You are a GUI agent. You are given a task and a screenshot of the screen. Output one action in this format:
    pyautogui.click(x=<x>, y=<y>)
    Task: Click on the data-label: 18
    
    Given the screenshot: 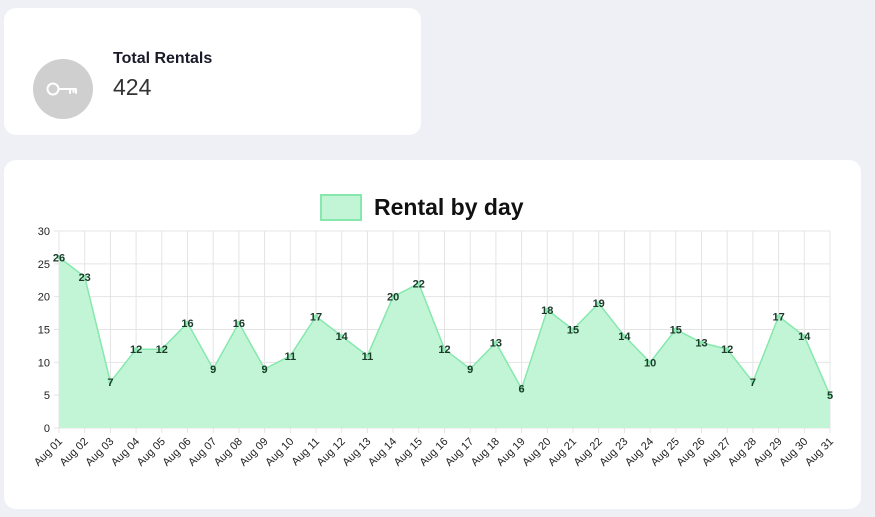 What is the action you would take?
    pyautogui.click(x=547, y=311)
    